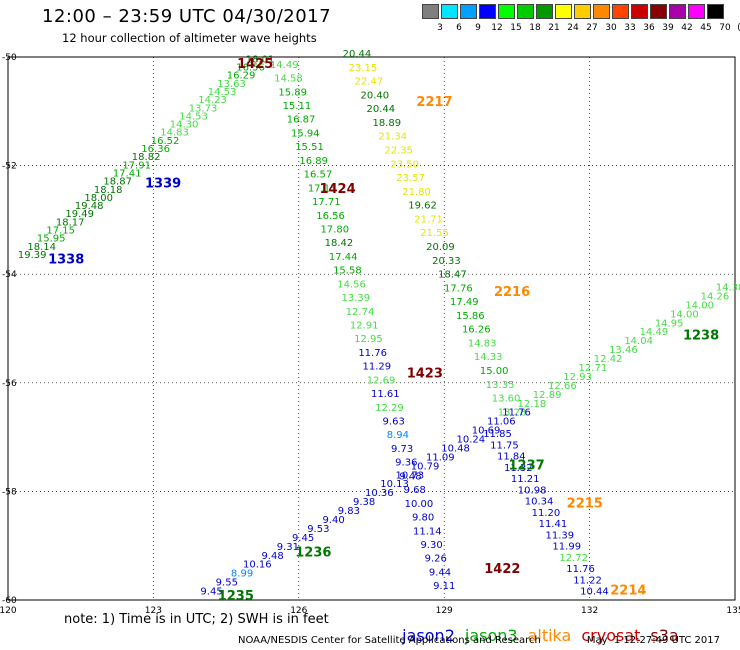 The width and height of the screenshot is (740, 650). Describe the element at coordinates (494, 371) in the screenshot. I see `wave-height-value: 15.00` at that location.